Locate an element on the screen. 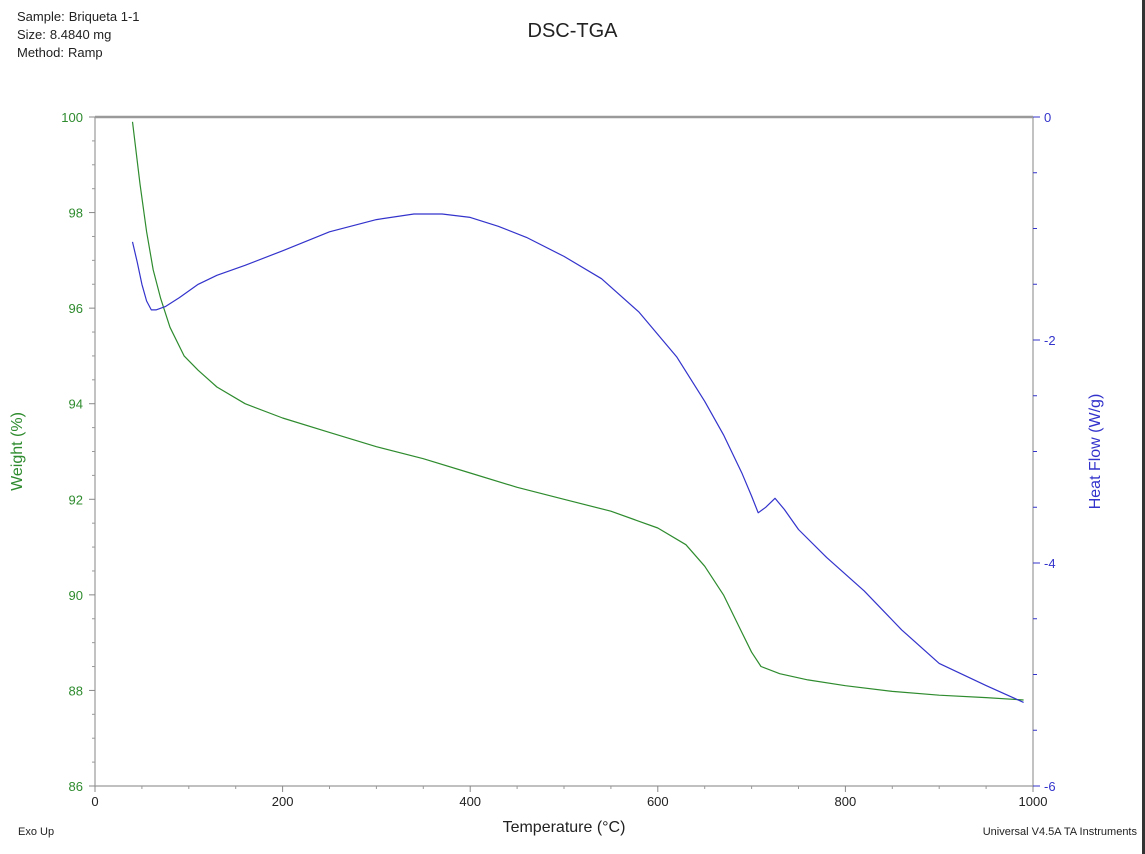 The height and width of the screenshot is (854, 1145). y2-tick-label: 0 is located at coordinates (1047, 117).